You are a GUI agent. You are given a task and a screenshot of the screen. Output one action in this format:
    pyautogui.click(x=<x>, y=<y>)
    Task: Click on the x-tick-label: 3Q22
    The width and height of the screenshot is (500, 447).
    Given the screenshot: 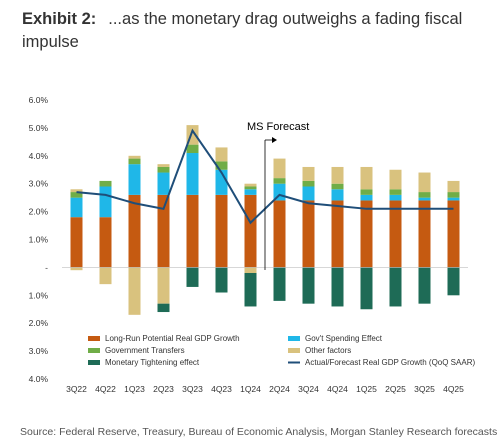 What is the action you would take?
    pyautogui.click(x=76, y=389)
    